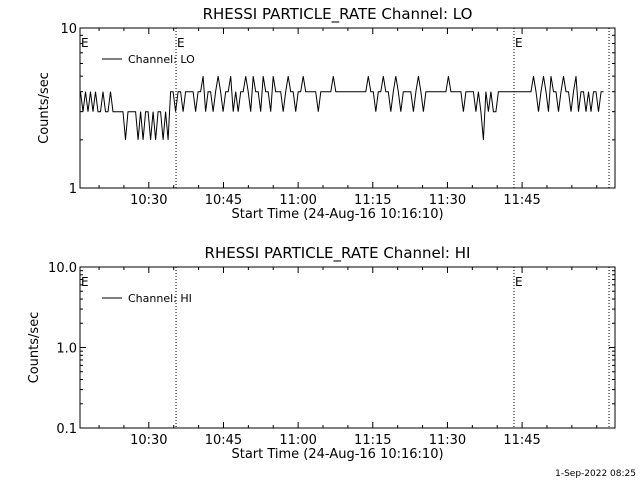 The width and height of the screenshot is (640, 480). Describe the element at coordinates (447, 440) in the screenshot. I see `chart2-x-tick-label: 11:30` at that location.